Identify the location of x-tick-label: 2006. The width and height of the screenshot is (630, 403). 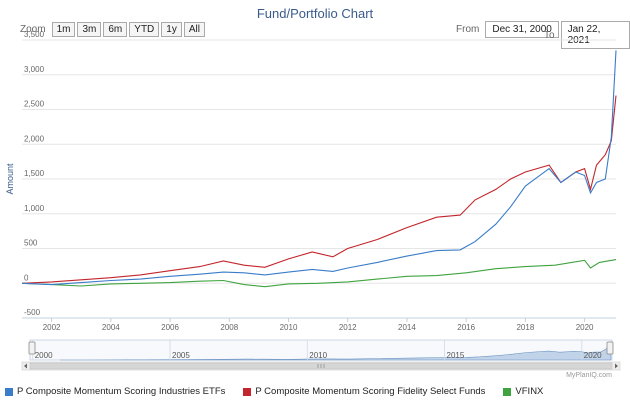
(170, 327).